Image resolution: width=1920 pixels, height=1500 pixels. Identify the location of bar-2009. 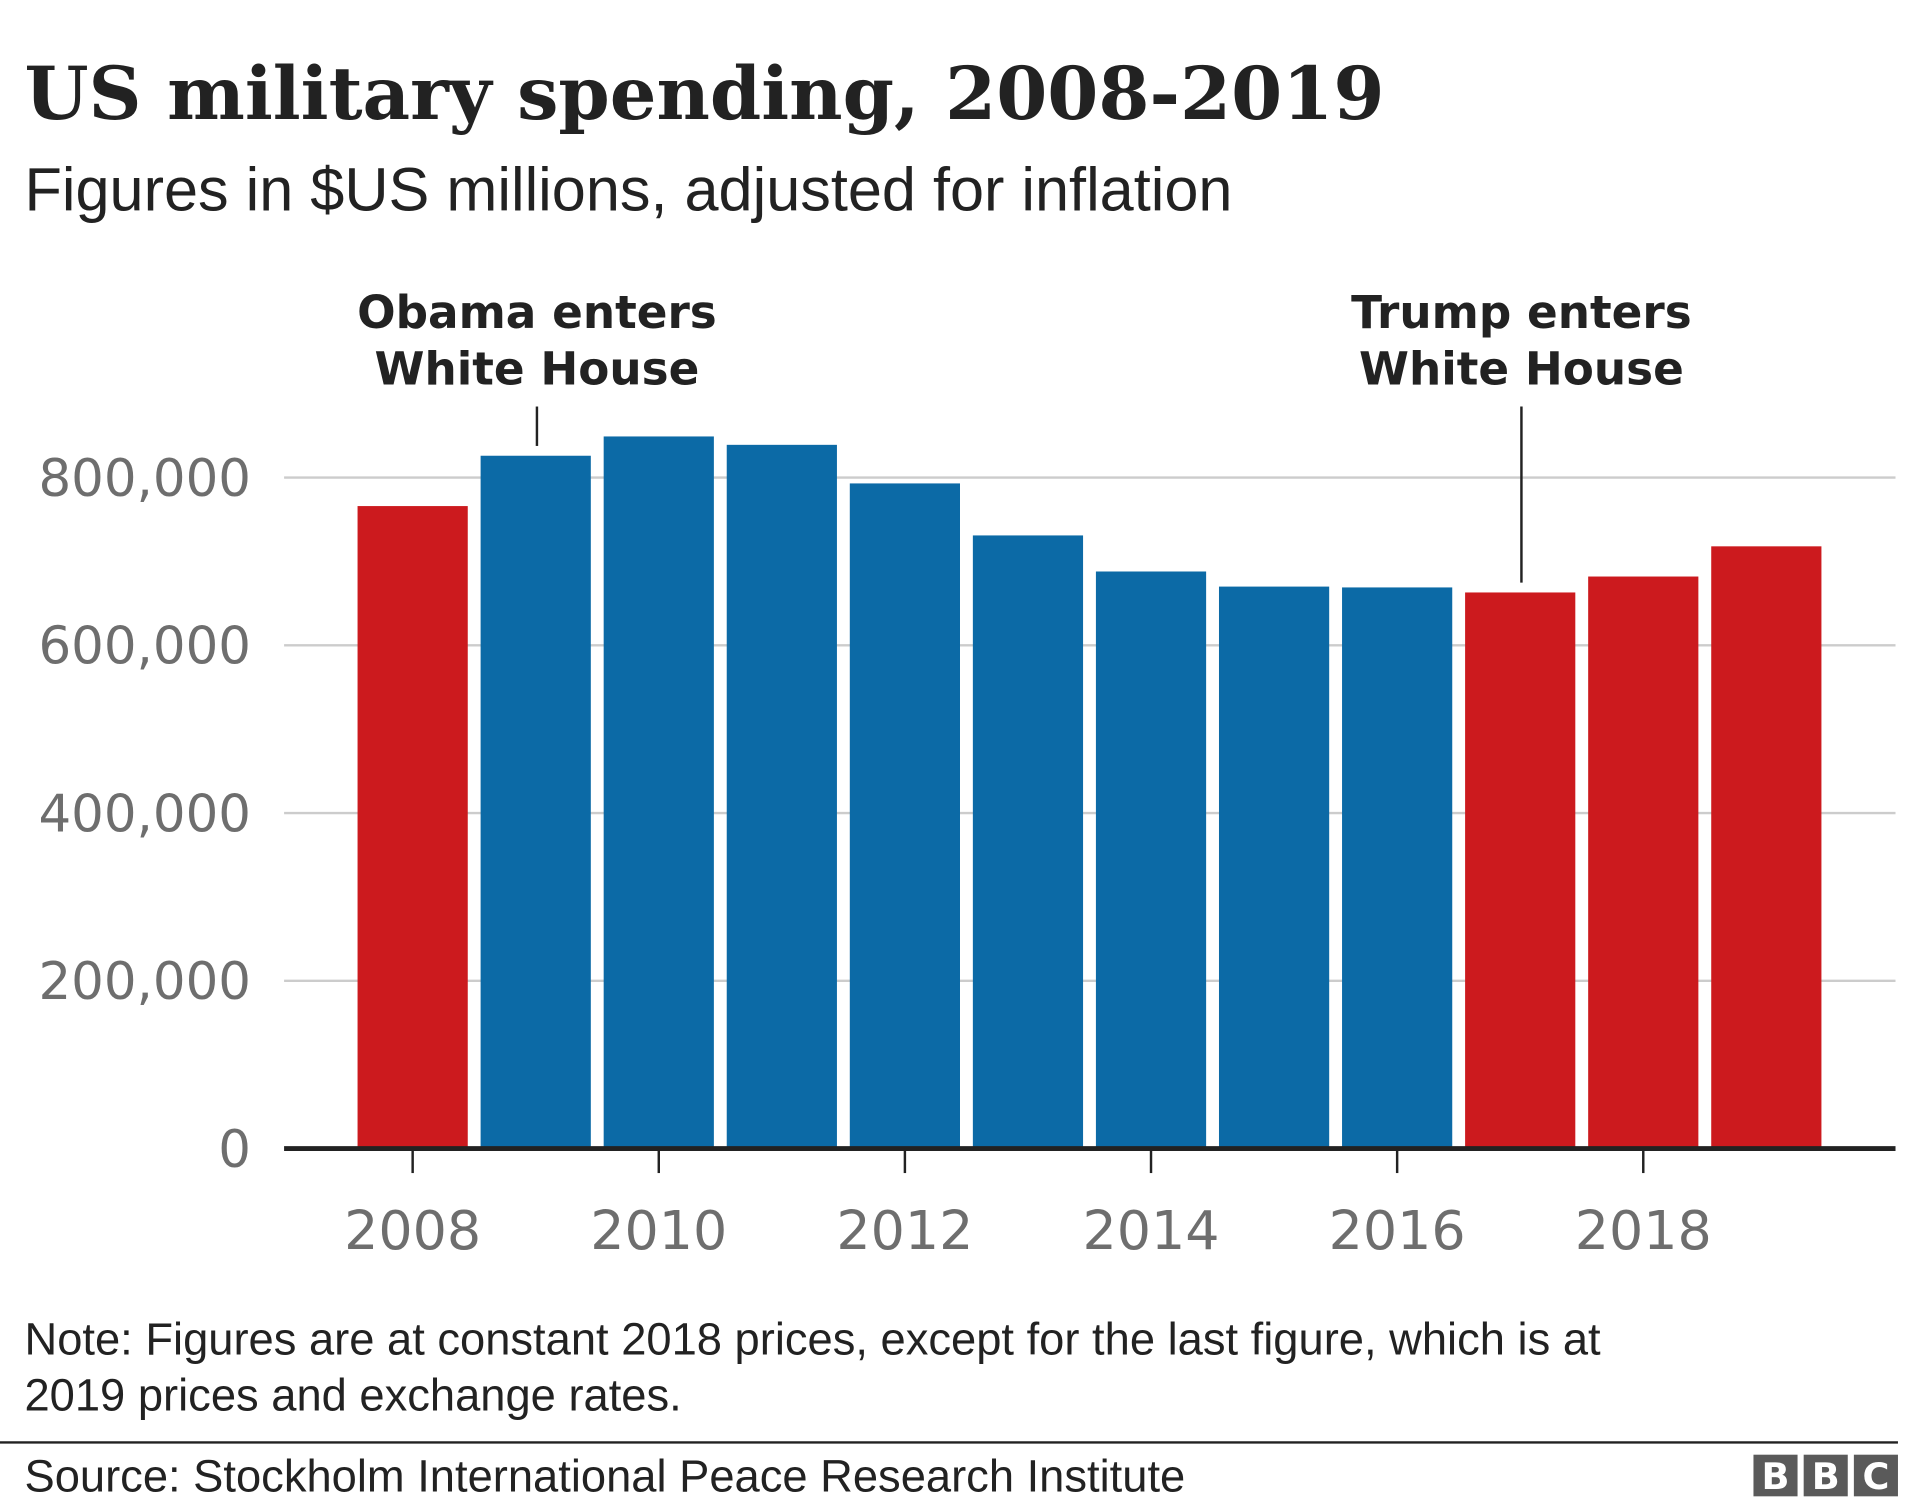
(535, 802).